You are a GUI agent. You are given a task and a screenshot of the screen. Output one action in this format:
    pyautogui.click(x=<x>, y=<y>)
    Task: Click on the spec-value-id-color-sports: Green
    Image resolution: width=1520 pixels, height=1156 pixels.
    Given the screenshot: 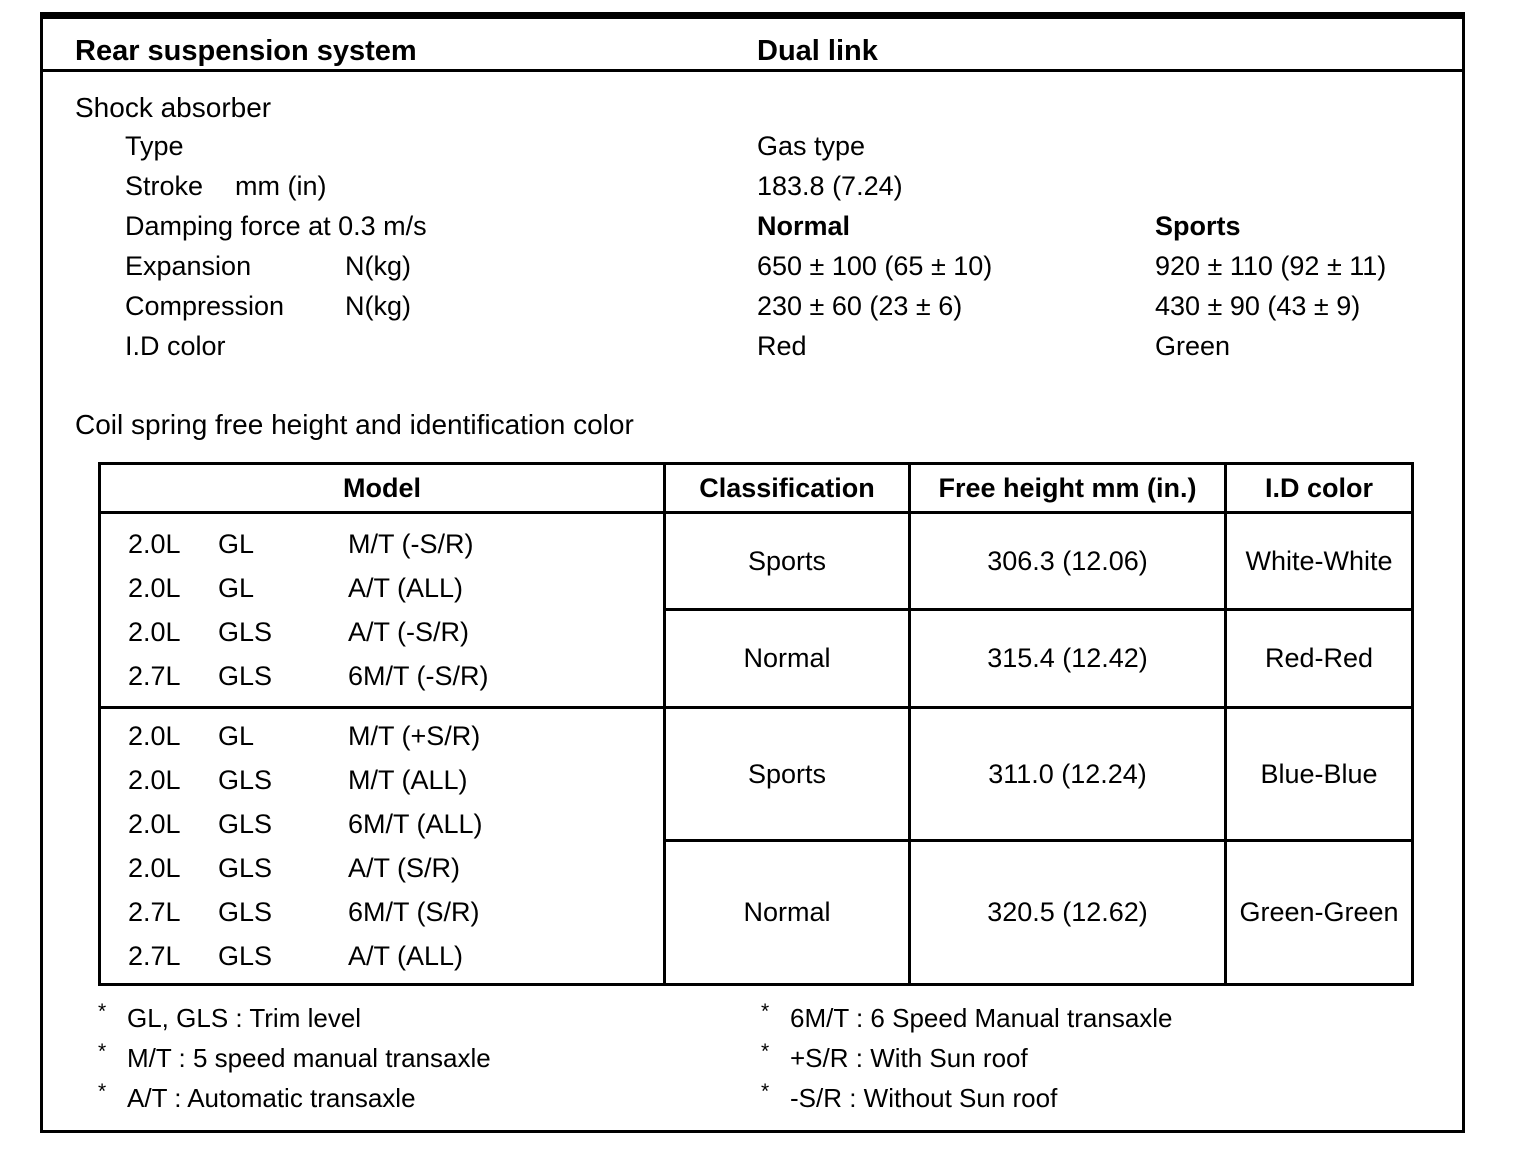 What is the action you would take?
    pyautogui.click(x=1193, y=346)
    